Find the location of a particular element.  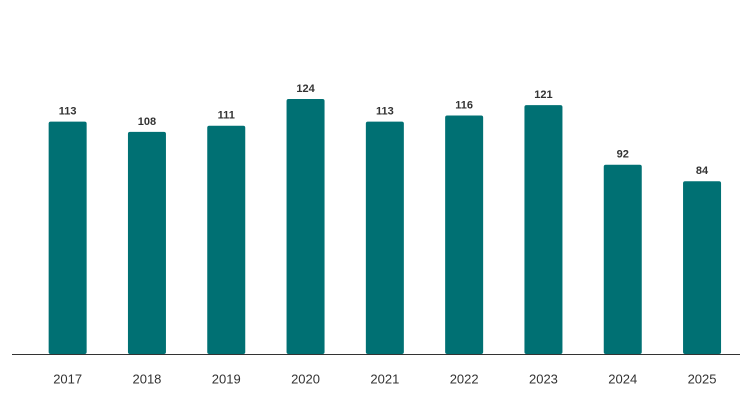

x-tick-label: 2019 is located at coordinates (226, 378).